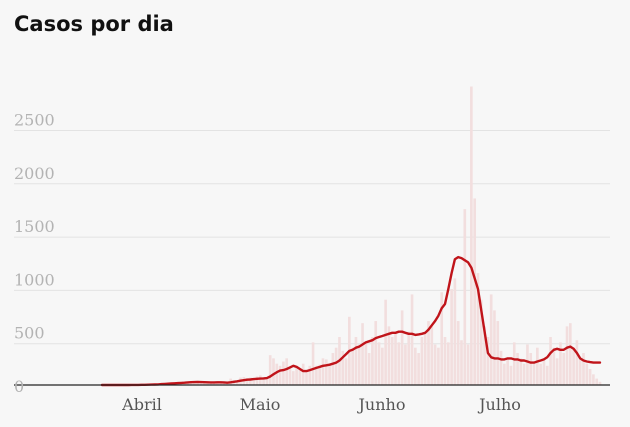 The height and width of the screenshot is (427, 630). What do you see at coordinates (94, 24) in the screenshot?
I see `chart-title: Casos por dia` at bounding box center [94, 24].